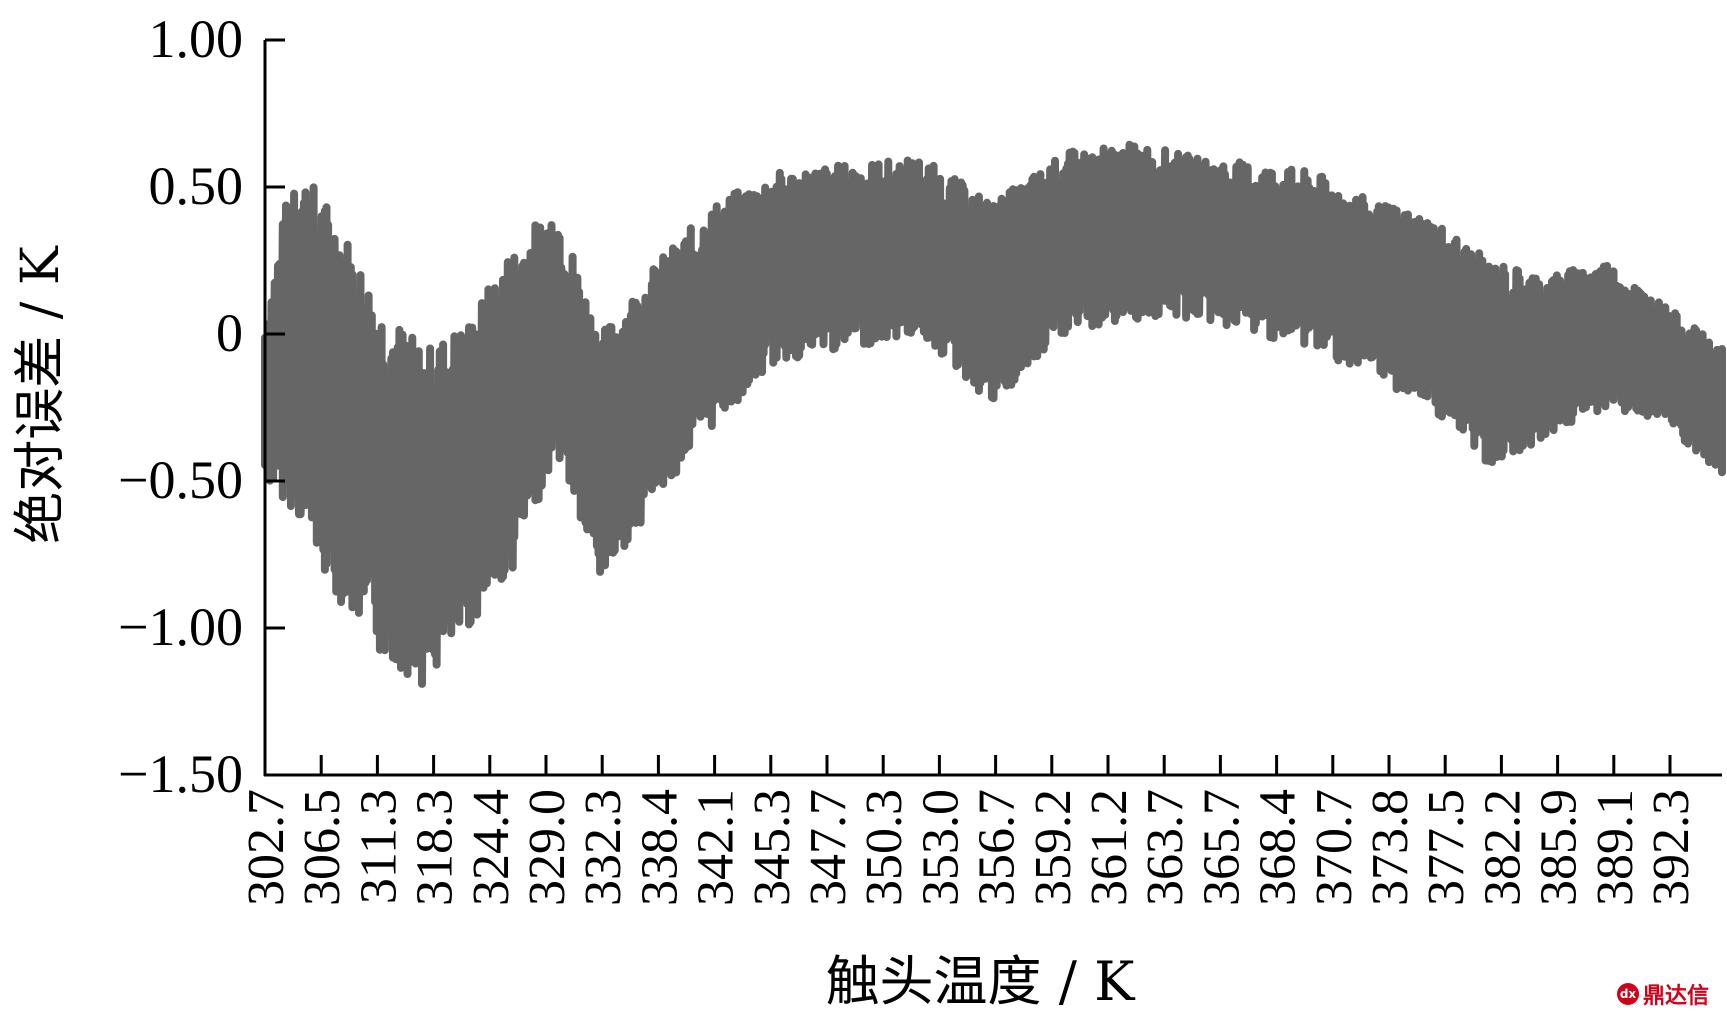  What do you see at coordinates (1627, 994) in the screenshot?
I see `logo-icon: dx` at bounding box center [1627, 994].